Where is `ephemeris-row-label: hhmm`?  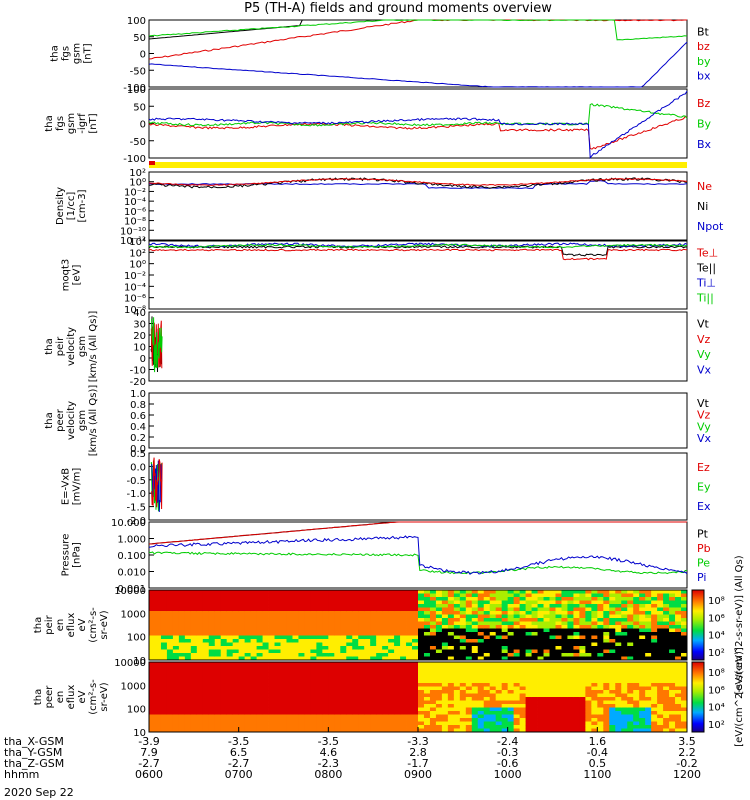
ephemeris-row-label: hhmm is located at coordinates (21, 774).